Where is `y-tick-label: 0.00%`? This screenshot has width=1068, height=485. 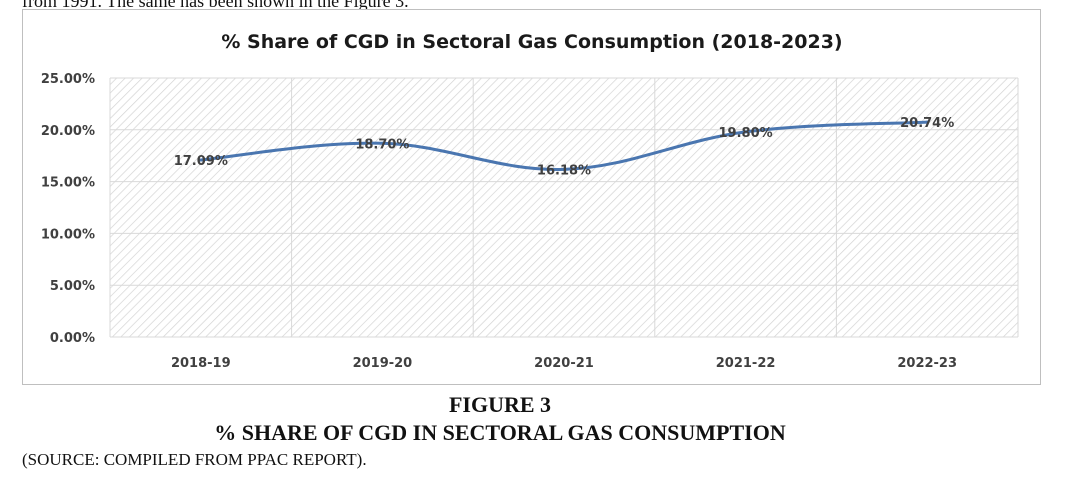
y-tick-label: 0.00% is located at coordinates (72, 338).